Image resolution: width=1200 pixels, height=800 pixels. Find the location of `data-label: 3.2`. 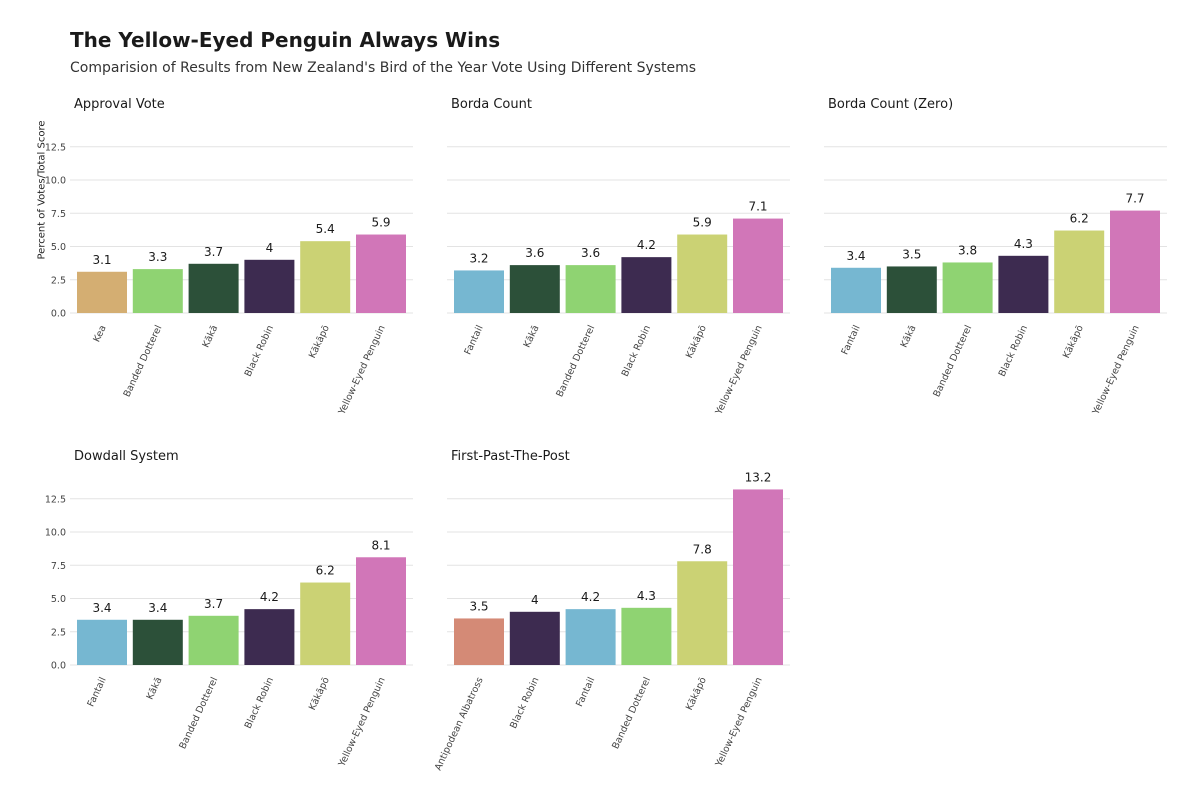

data-label: 3.2 is located at coordinates (478, 258).